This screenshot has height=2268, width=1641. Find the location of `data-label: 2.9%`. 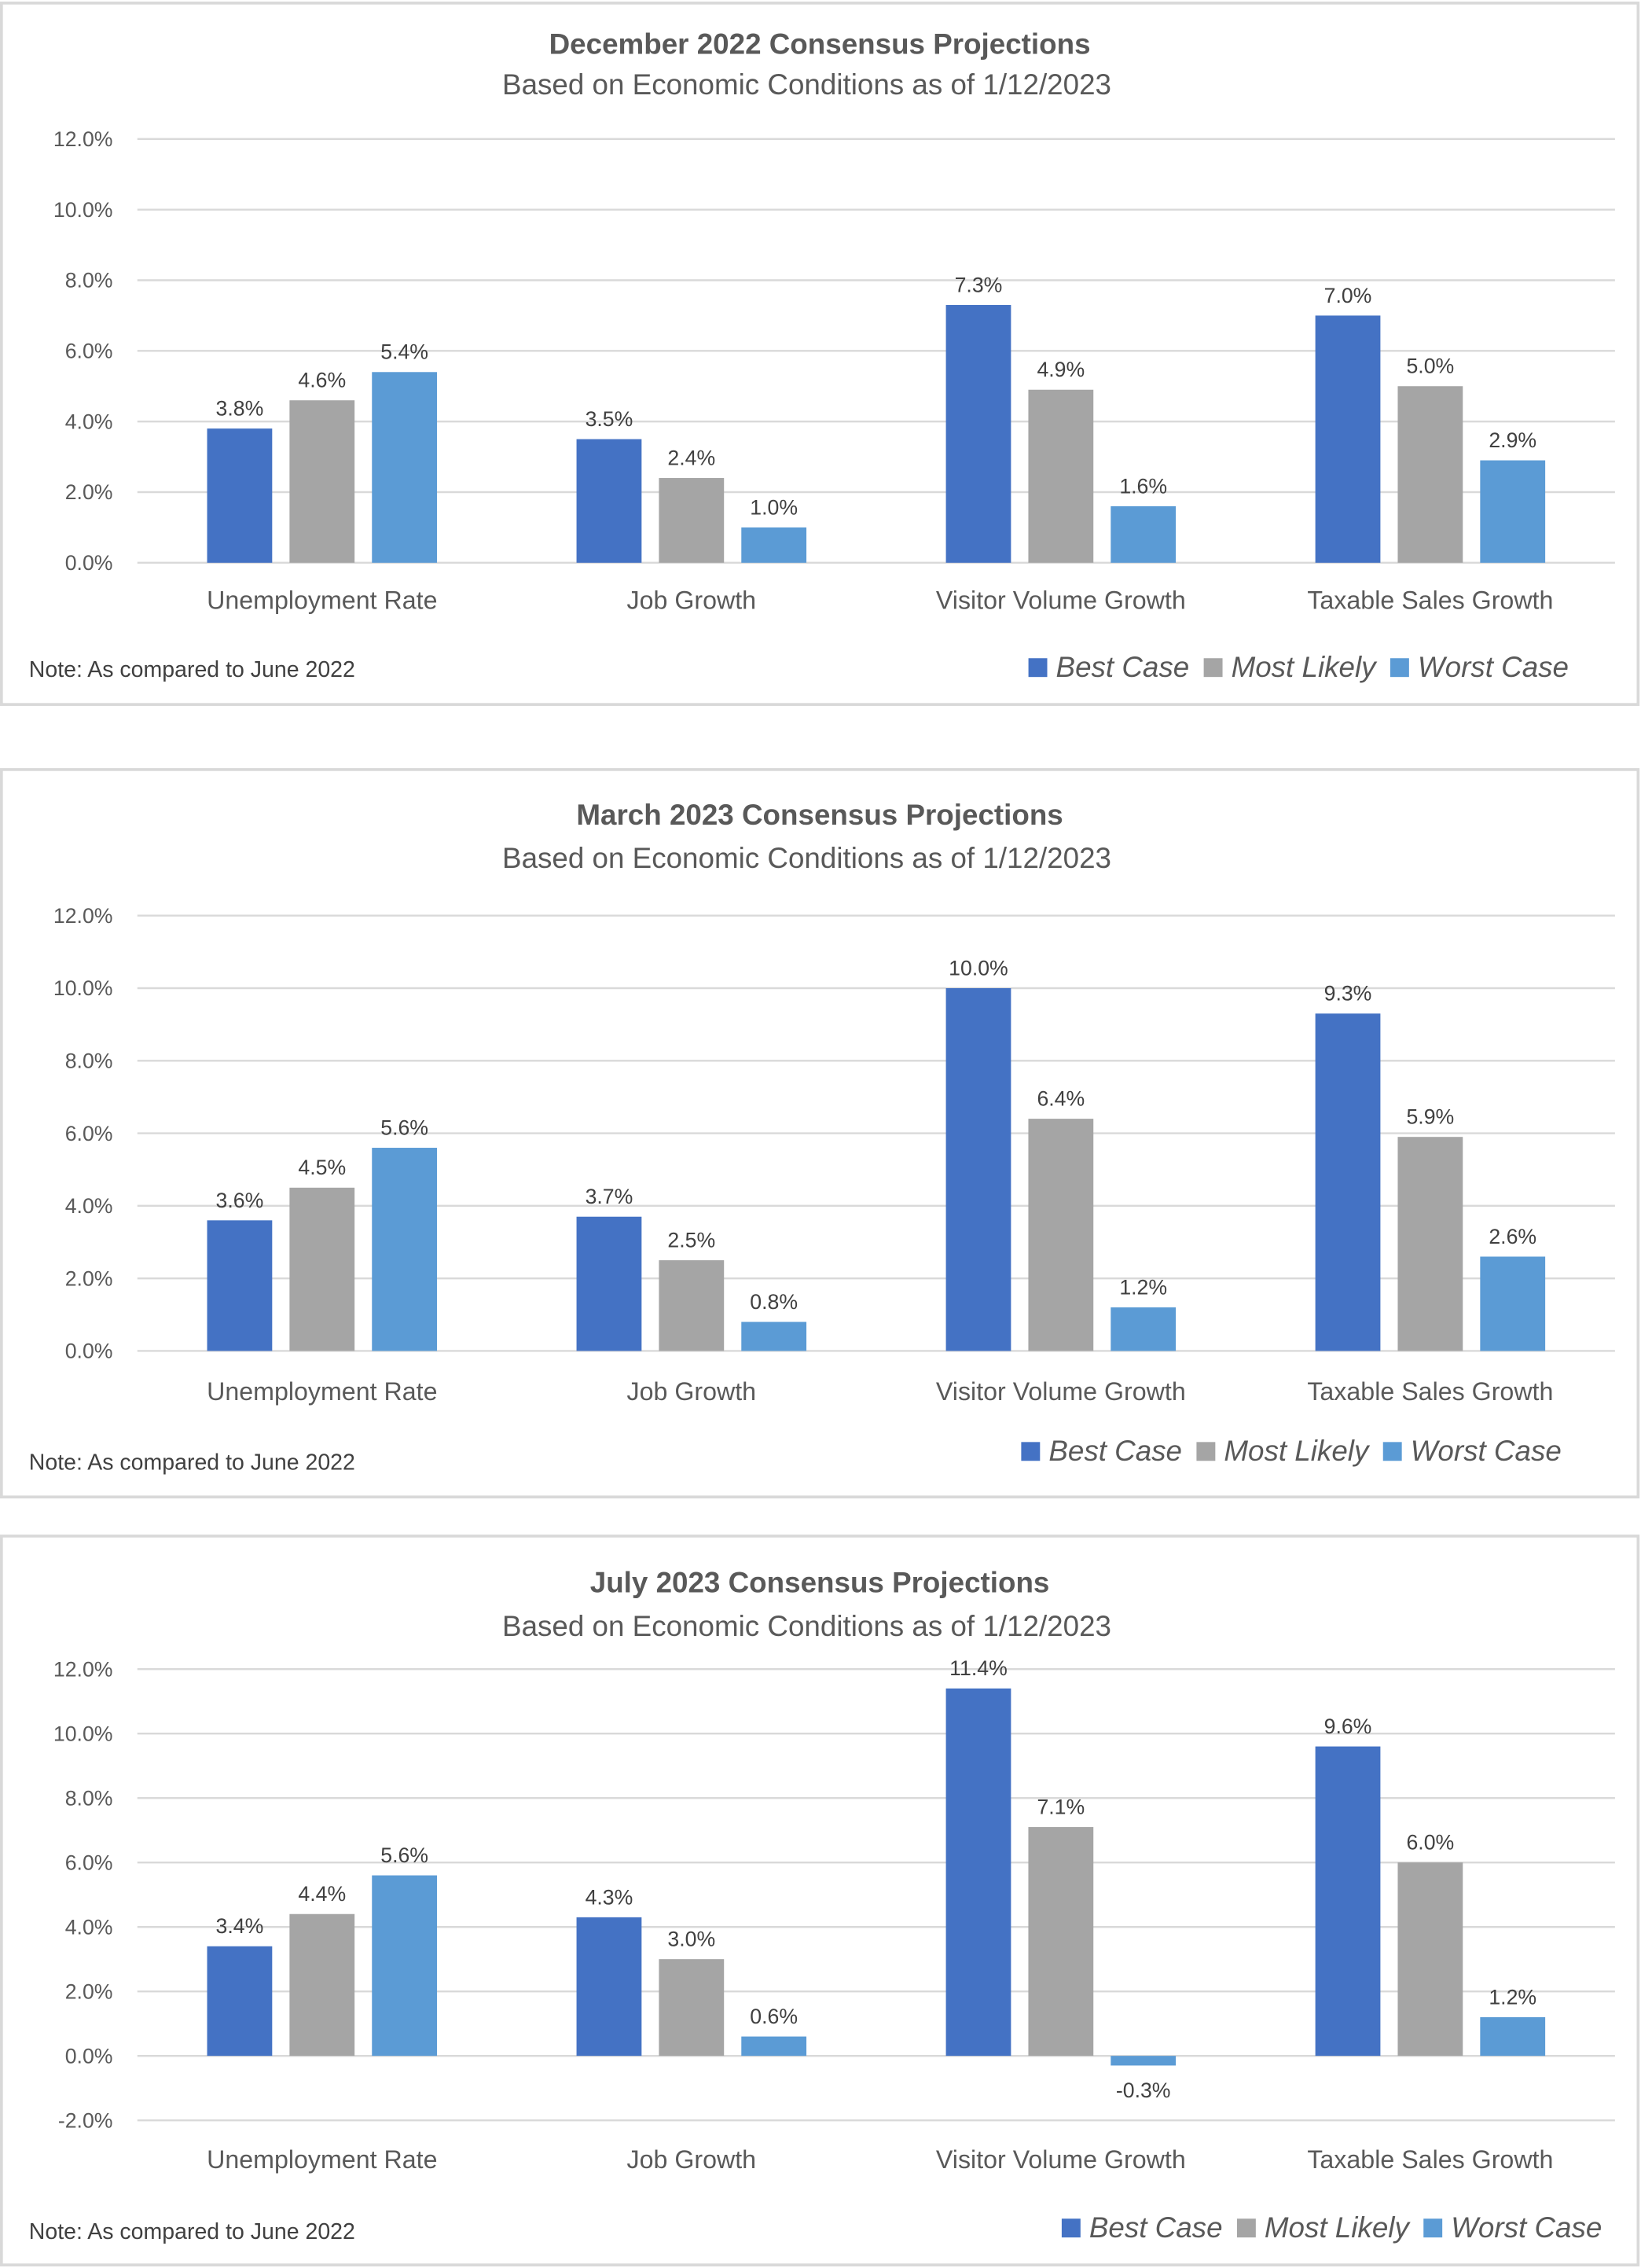

data-label: 2.9% is located at coordinates (1512, 440).